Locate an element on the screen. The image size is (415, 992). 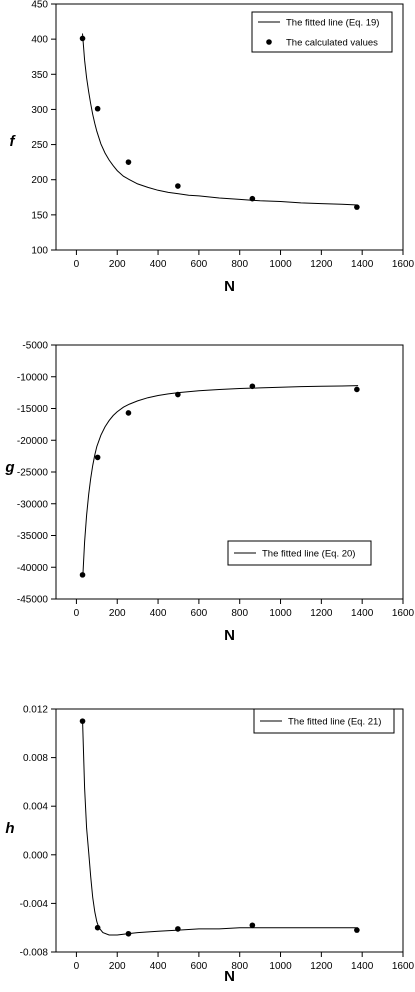
chart-1-legend-box is located at coordinates (322, 32).